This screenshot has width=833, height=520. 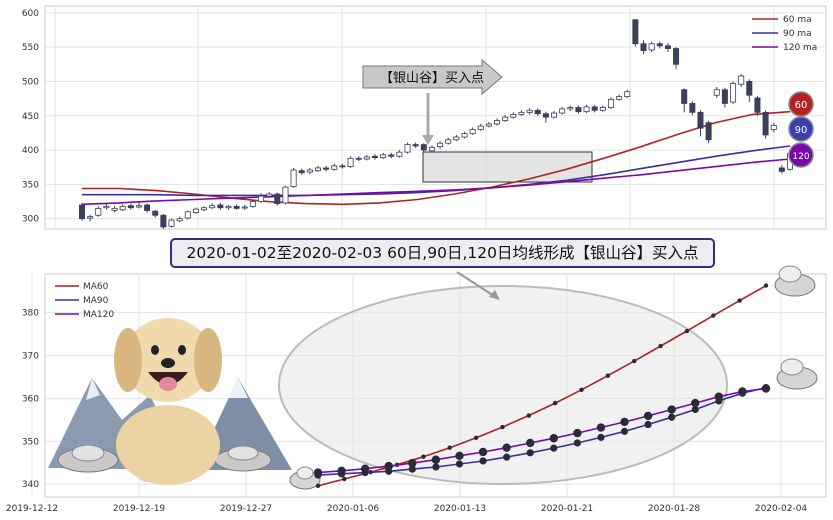 I want to click on bottom-x-tick-label: 2020-02-04, so click(x=781, y=509).